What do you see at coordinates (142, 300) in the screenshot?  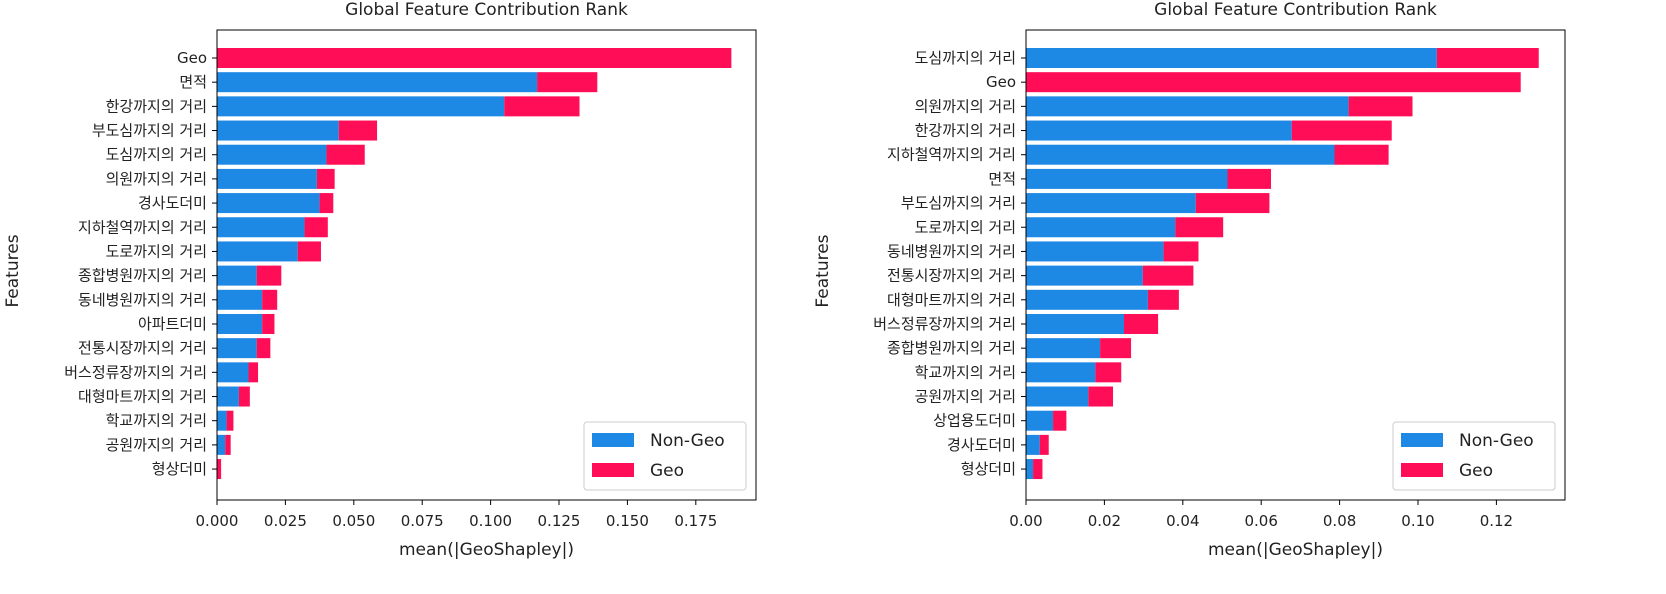 I see `y-tick-label: 동네병원까지의 거리` at bounding box center [142, 300].